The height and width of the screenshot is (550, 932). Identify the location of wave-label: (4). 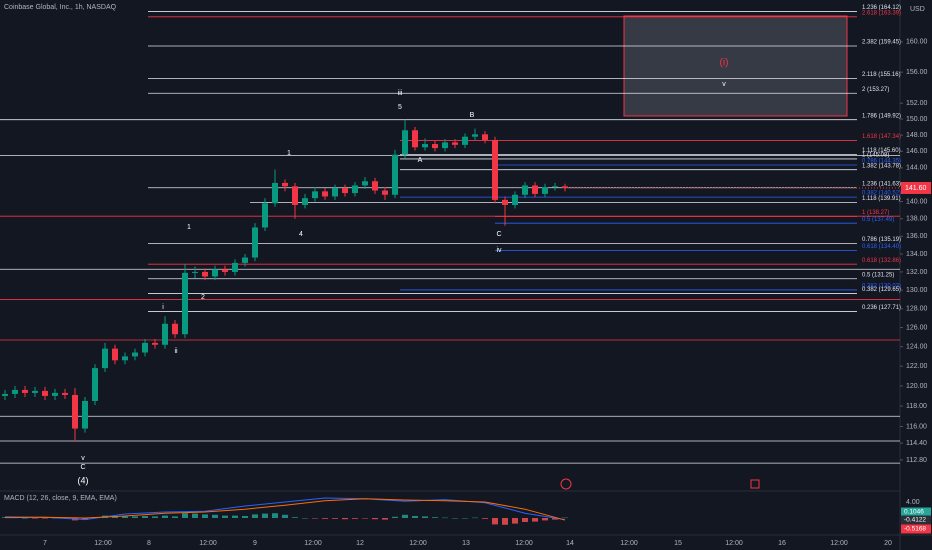
(83, 480).